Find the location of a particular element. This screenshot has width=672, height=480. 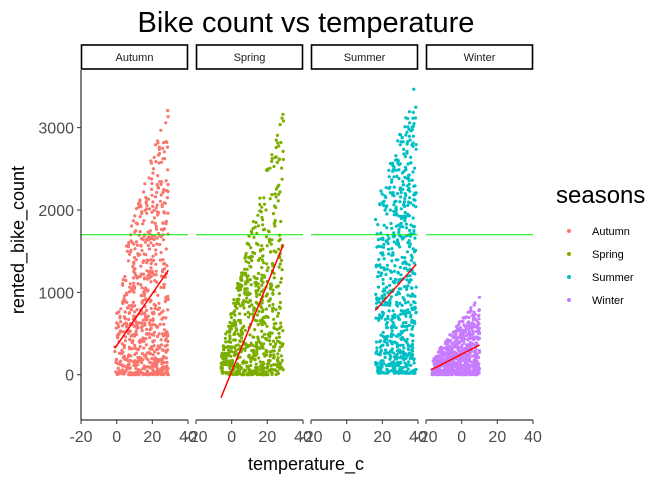

legend-key-winter is located at coordinates (569, 300).